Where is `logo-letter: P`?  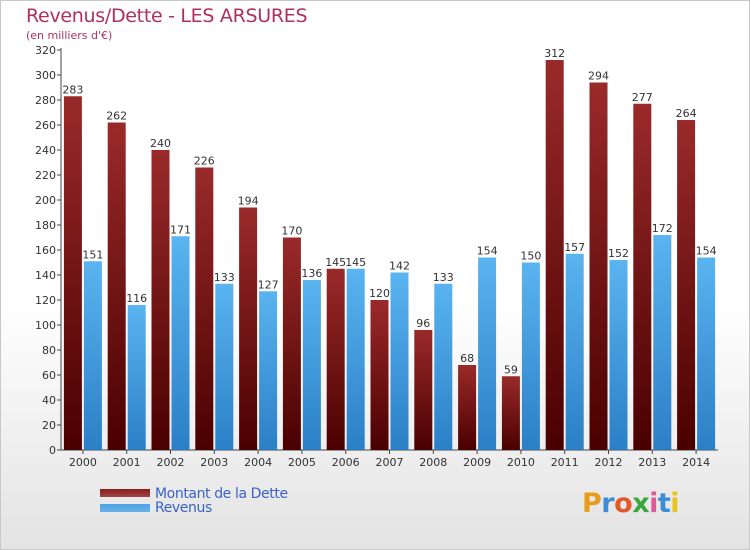
logo-letter: P is located at coordinates (592, 503).